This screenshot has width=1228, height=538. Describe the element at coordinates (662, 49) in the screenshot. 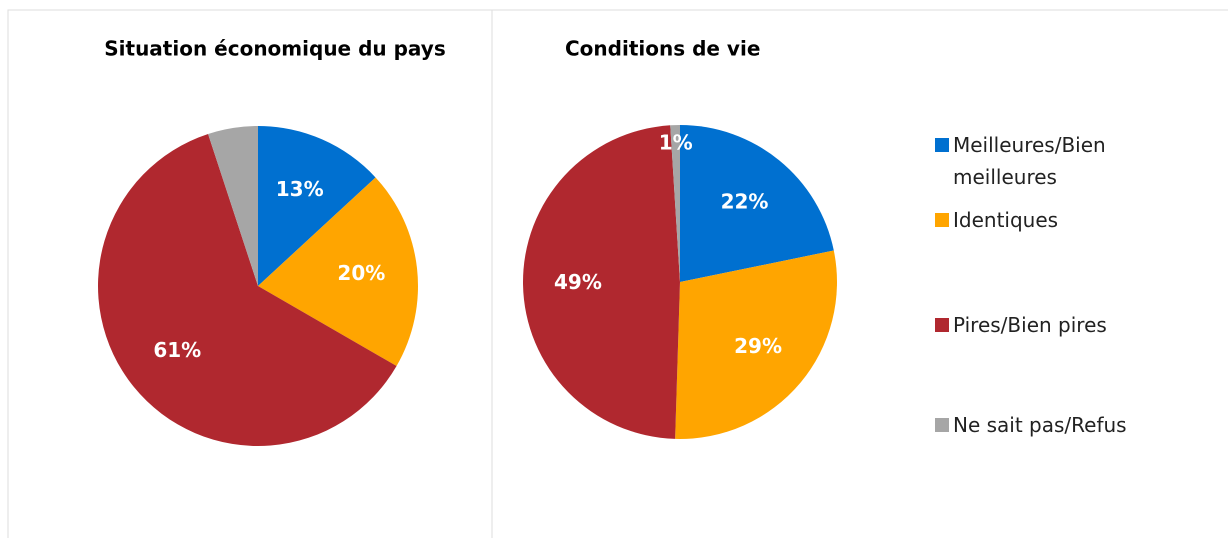

I see `chart-title: Conditions de vie` at that location.